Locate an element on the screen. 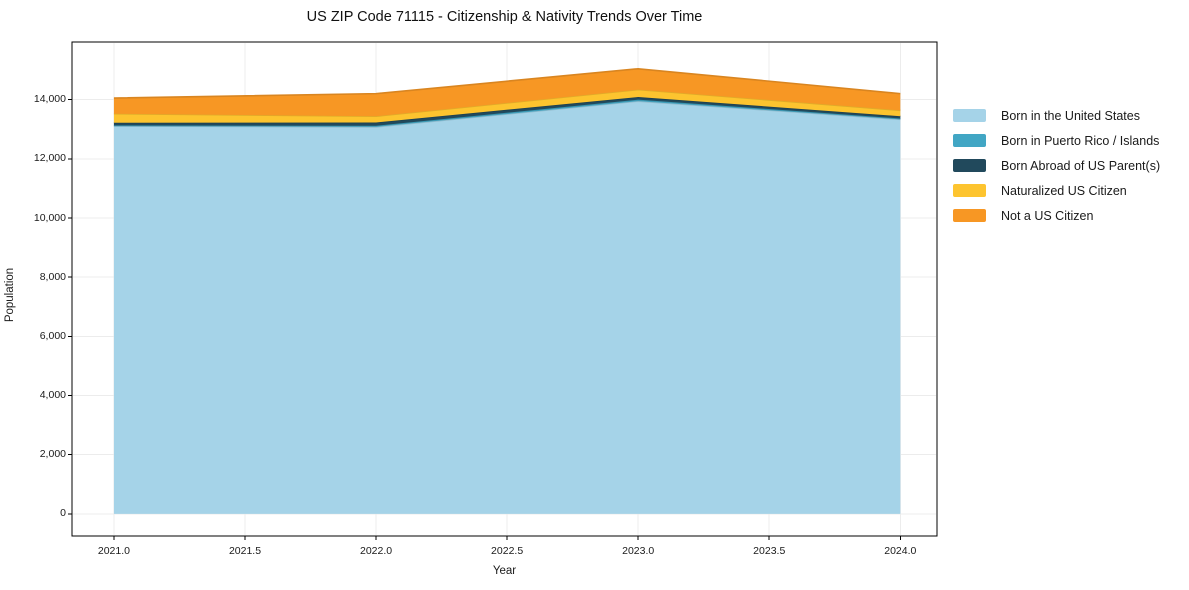  area-series-born-abroad-of-us-parent-s is located at coordinates (507, 111).